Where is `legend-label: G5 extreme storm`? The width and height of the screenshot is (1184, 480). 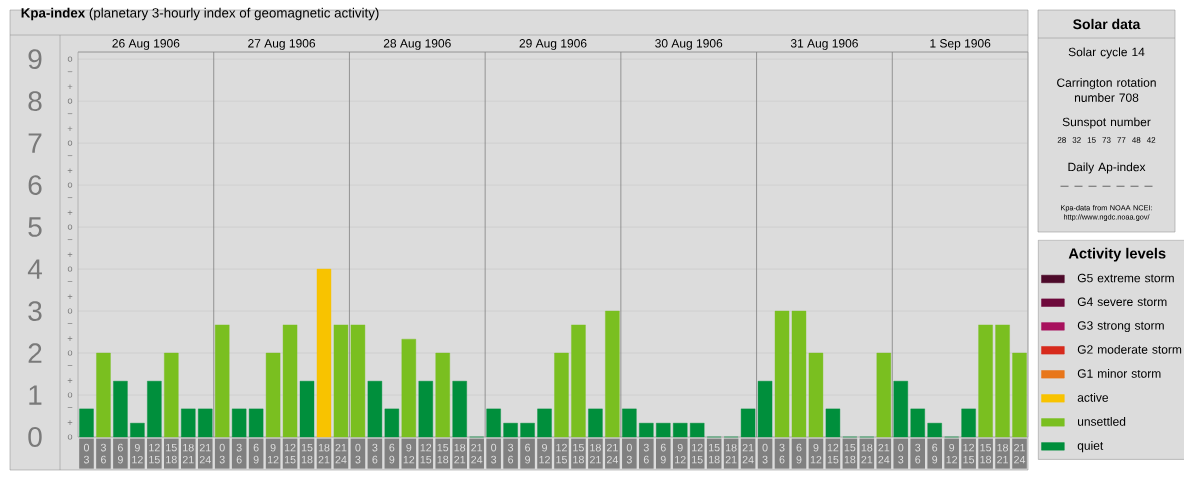
legend-label: G5 extreme storm is located at coordinates (1125, 278).